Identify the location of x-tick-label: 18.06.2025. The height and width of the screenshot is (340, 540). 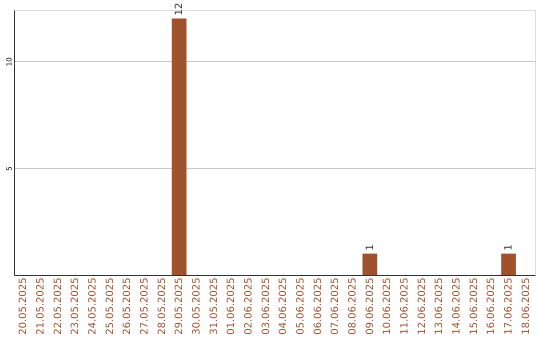
(526, 306).